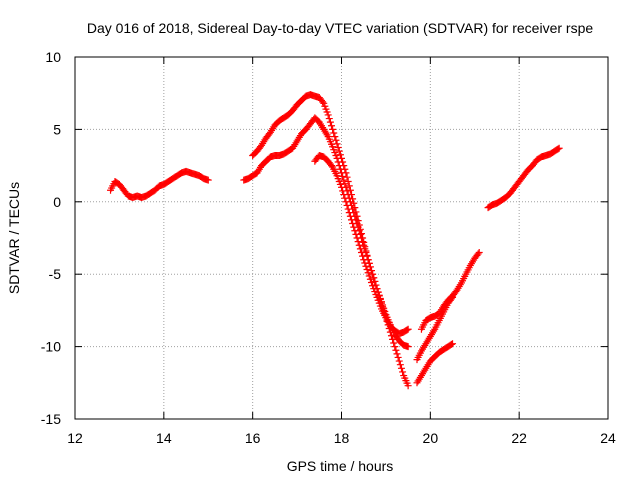 The width and height of the screenshot is (640, 480). Describe the element at coordinates (55, 274) in the screenshot. I see `y-tick-label: -5` at that location.